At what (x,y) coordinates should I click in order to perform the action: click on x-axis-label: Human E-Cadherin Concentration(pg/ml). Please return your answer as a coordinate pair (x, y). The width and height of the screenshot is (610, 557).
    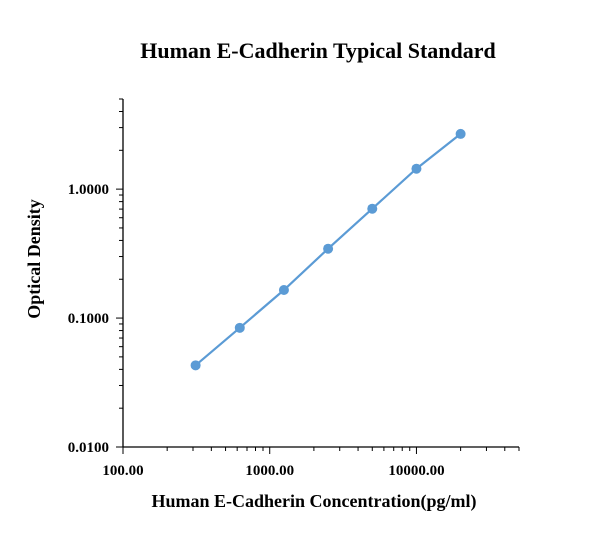
    Looking at the image, I should click on (313, 501).